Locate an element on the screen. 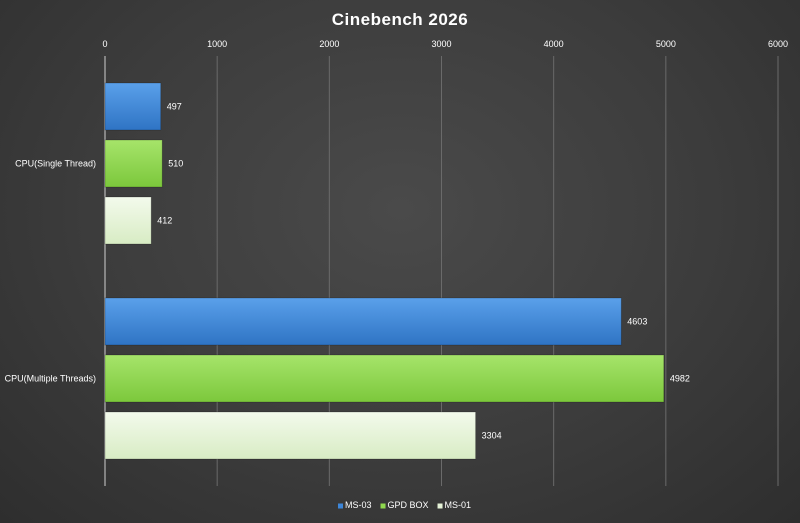 This screenshot has height=523, width=800. x-axis-ticks: 0 1000 2000 3000 4000 5000 6000 is located at coordinates (445, 44).